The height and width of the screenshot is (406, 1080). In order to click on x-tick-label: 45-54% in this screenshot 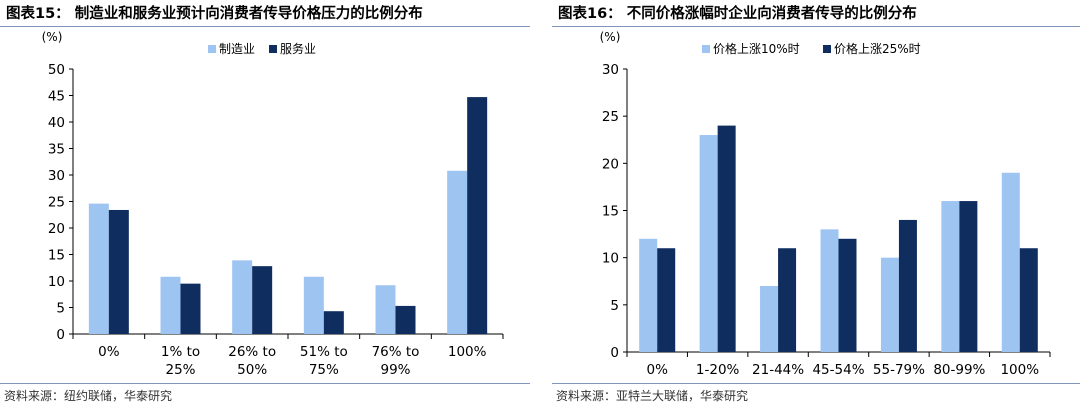, I will do `click(838, 370)`.